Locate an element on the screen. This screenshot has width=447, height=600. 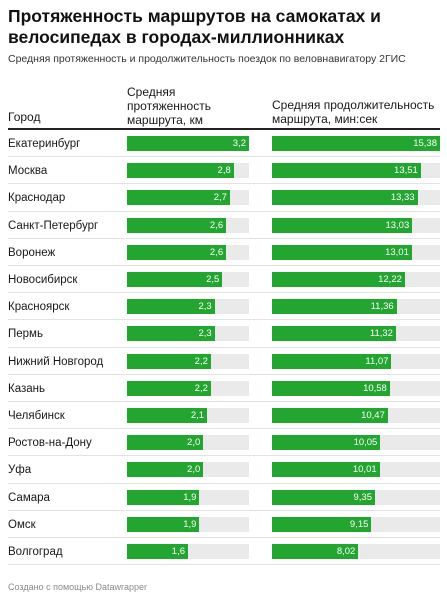
duration-value-label: 15,38 is located at coordinates (425, 143).